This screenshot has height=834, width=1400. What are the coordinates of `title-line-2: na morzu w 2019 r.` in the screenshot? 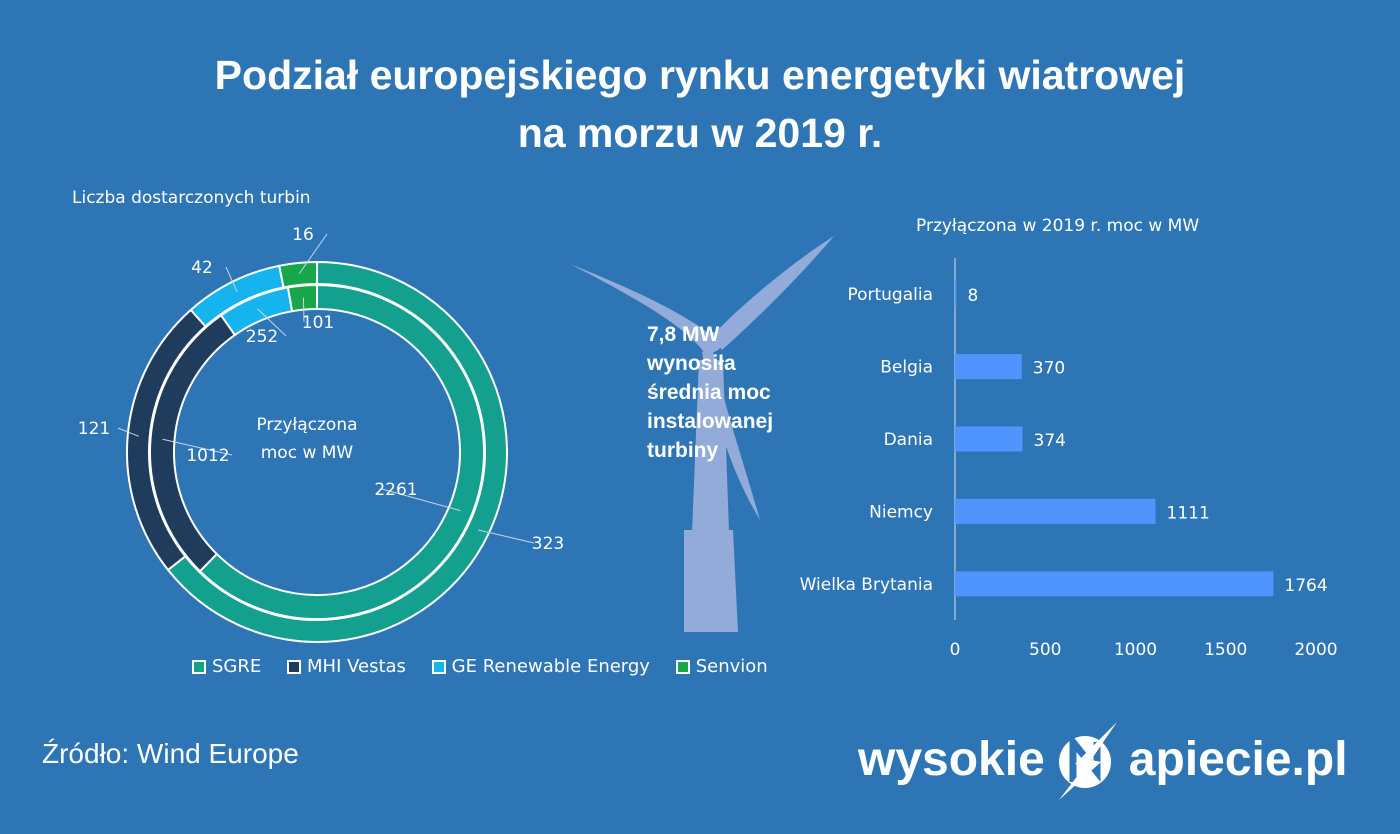 It's located at (700, 133).